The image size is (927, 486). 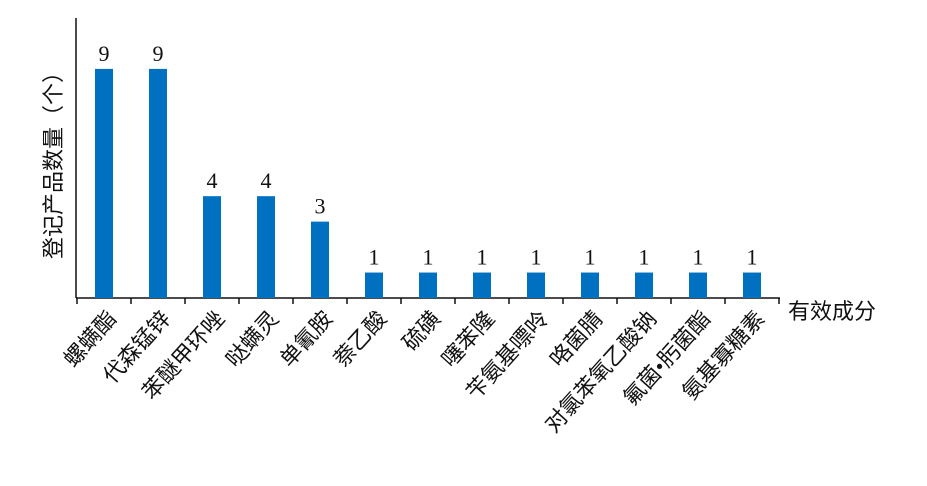 I want to click on value-label: 3, so click(x=320, y=206).